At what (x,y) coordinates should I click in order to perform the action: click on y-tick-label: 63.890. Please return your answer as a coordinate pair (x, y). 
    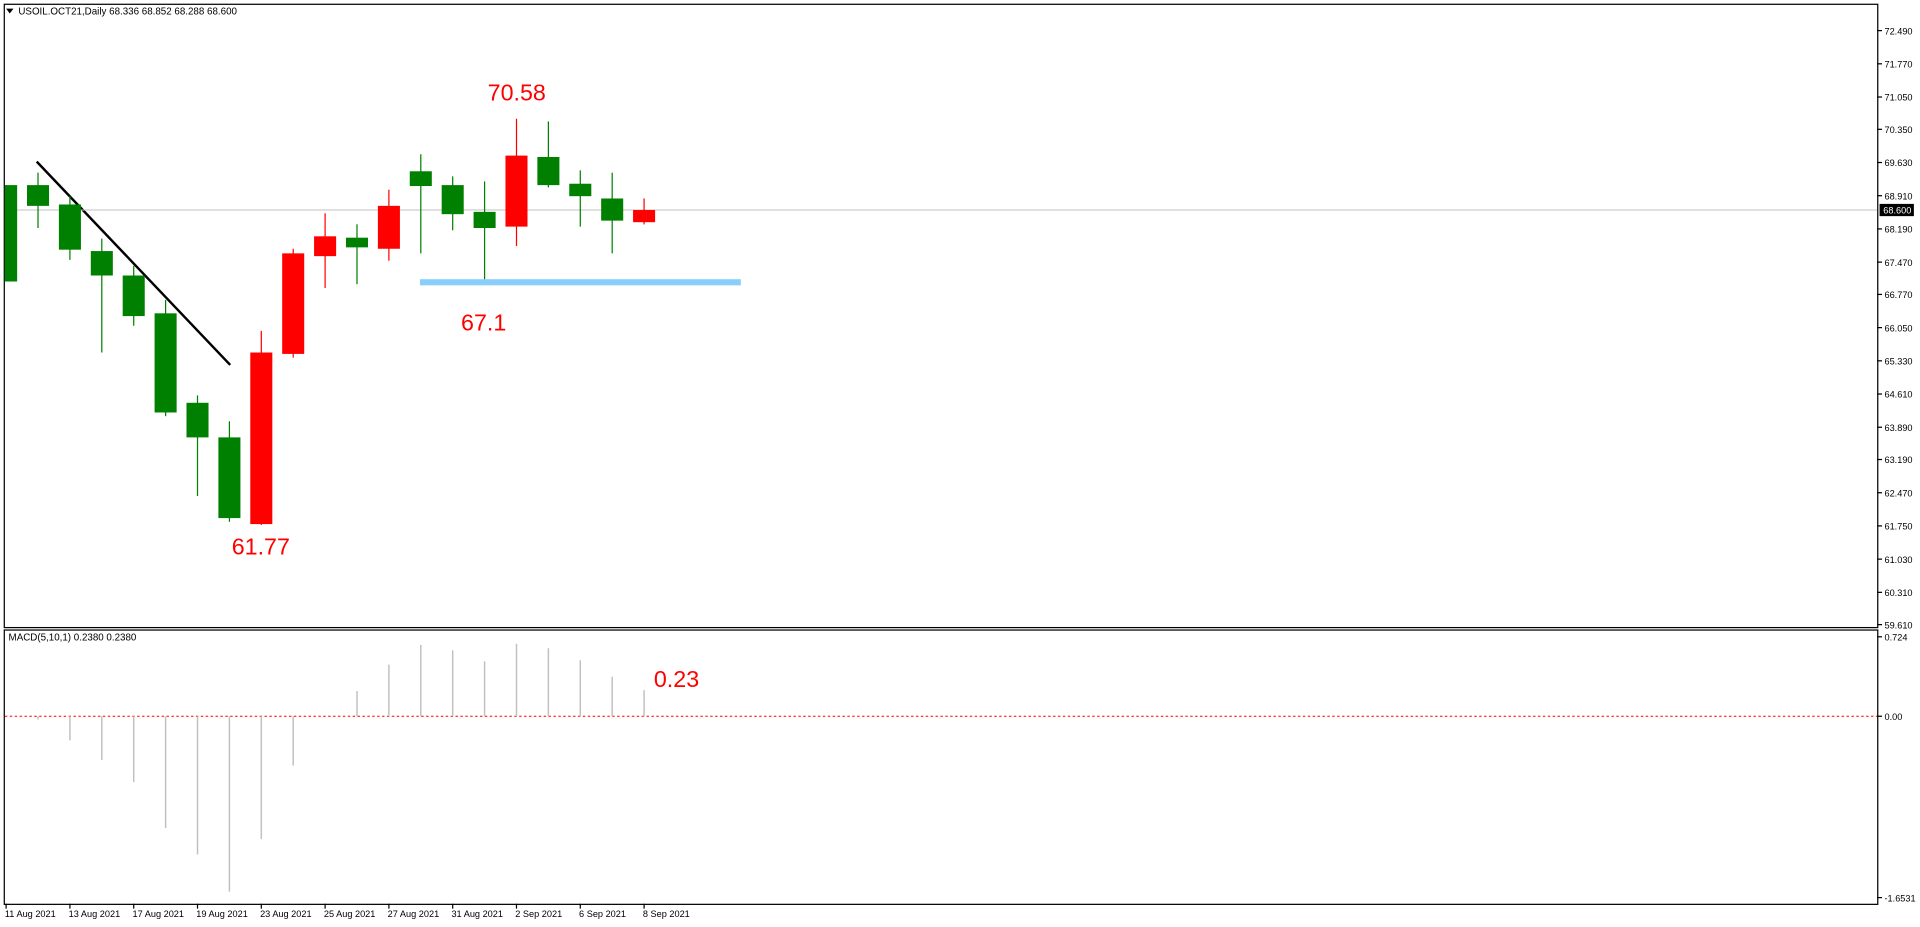
    Looking at the image, I should click on (1898, 428).